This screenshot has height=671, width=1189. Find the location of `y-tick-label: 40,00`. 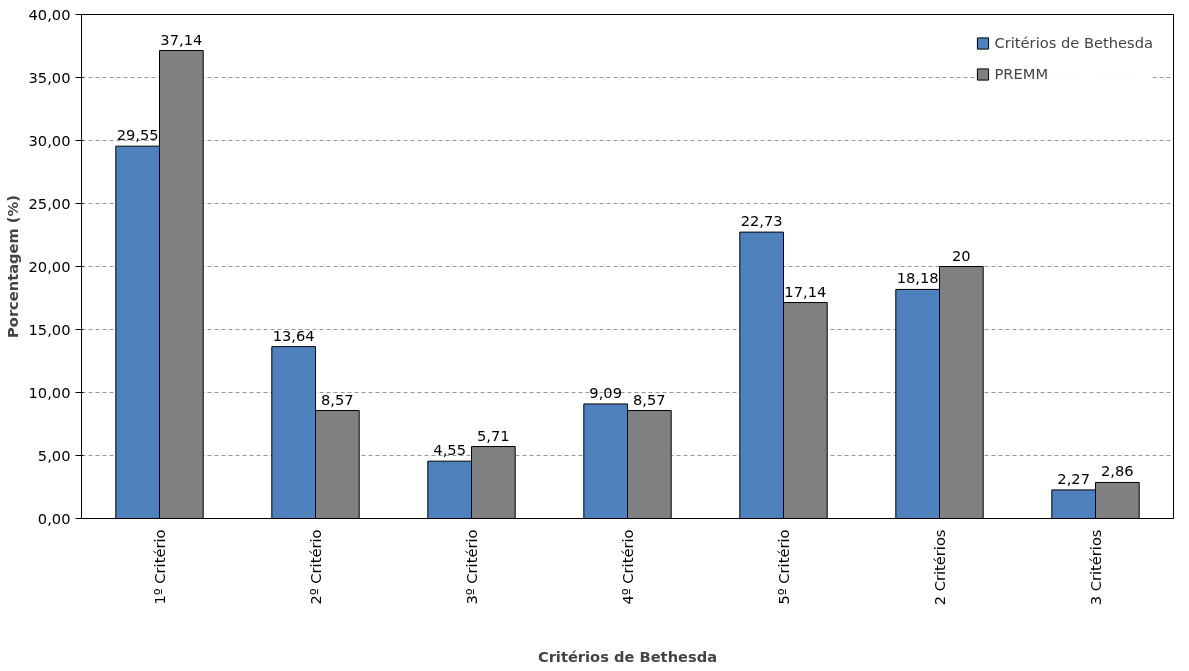

y-tick-label: 40,00 is located at coordinates (49, 14).